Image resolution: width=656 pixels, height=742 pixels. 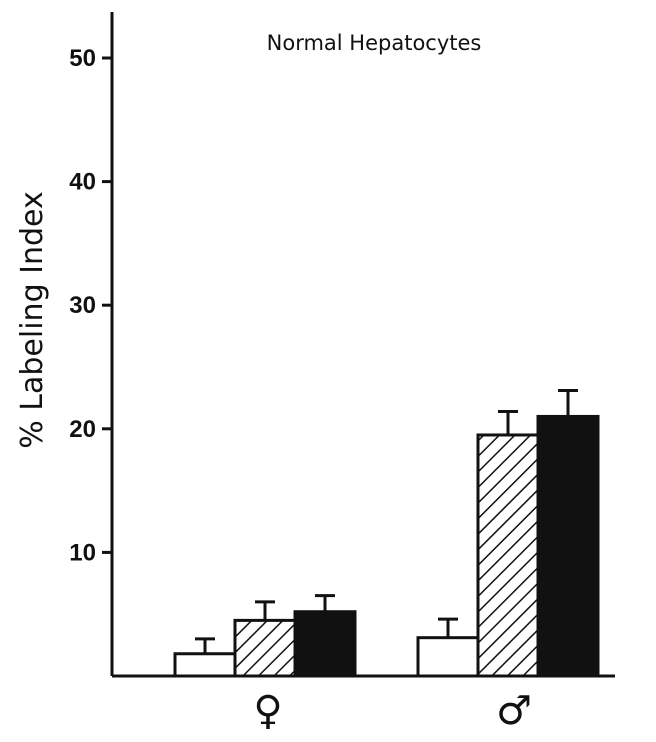 What do you see at coordinates (514, 711) in the screenshot?
I see `x-category-label: ♂` at bounding box center [514, 711].